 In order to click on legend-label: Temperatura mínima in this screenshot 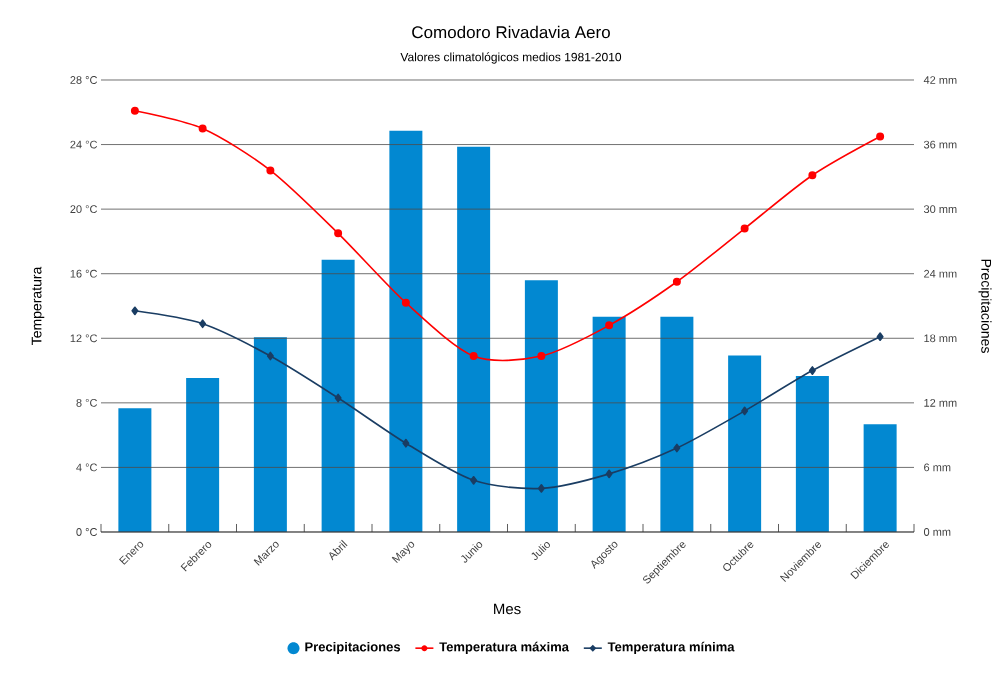, I will do `click(671, 648)`.